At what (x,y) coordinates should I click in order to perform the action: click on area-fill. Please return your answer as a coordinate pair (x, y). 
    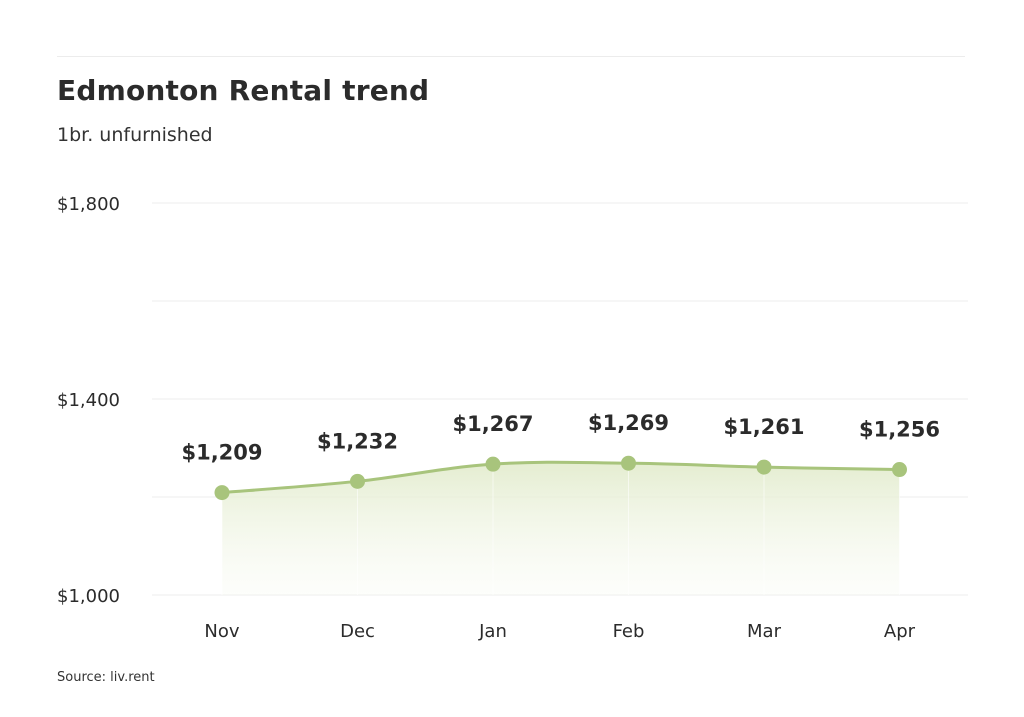
    Looking at the image, I should click on (561, 528).